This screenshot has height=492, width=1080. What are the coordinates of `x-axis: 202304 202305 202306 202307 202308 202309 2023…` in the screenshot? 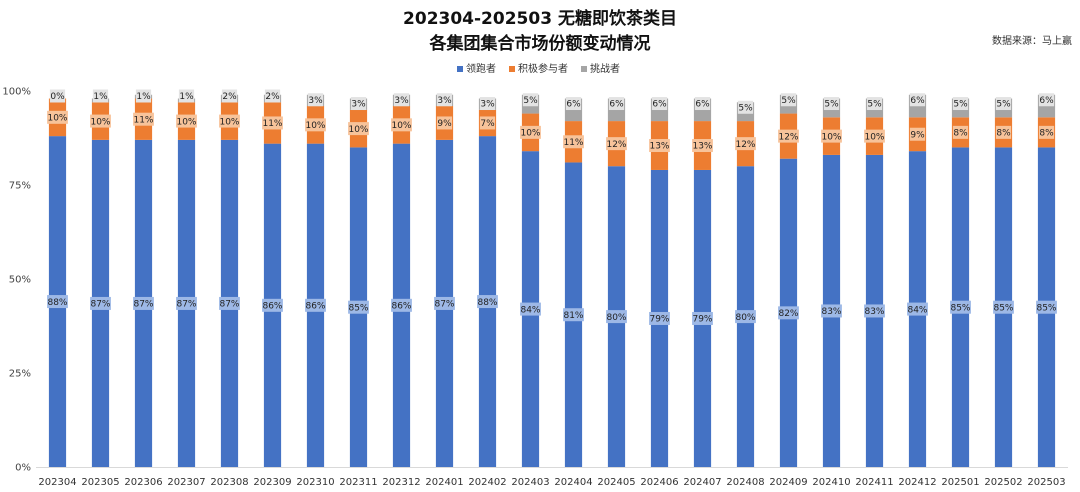 It's located at (552, 477).